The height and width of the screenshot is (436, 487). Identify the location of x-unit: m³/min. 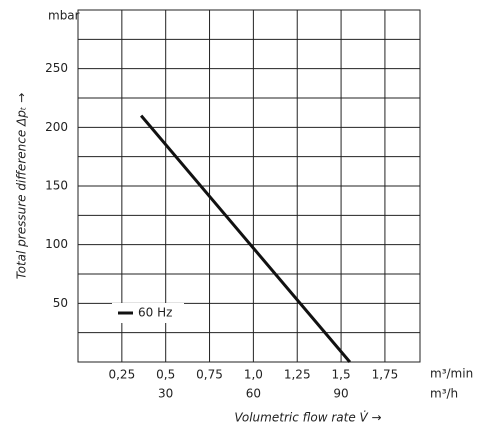
(451, 374).